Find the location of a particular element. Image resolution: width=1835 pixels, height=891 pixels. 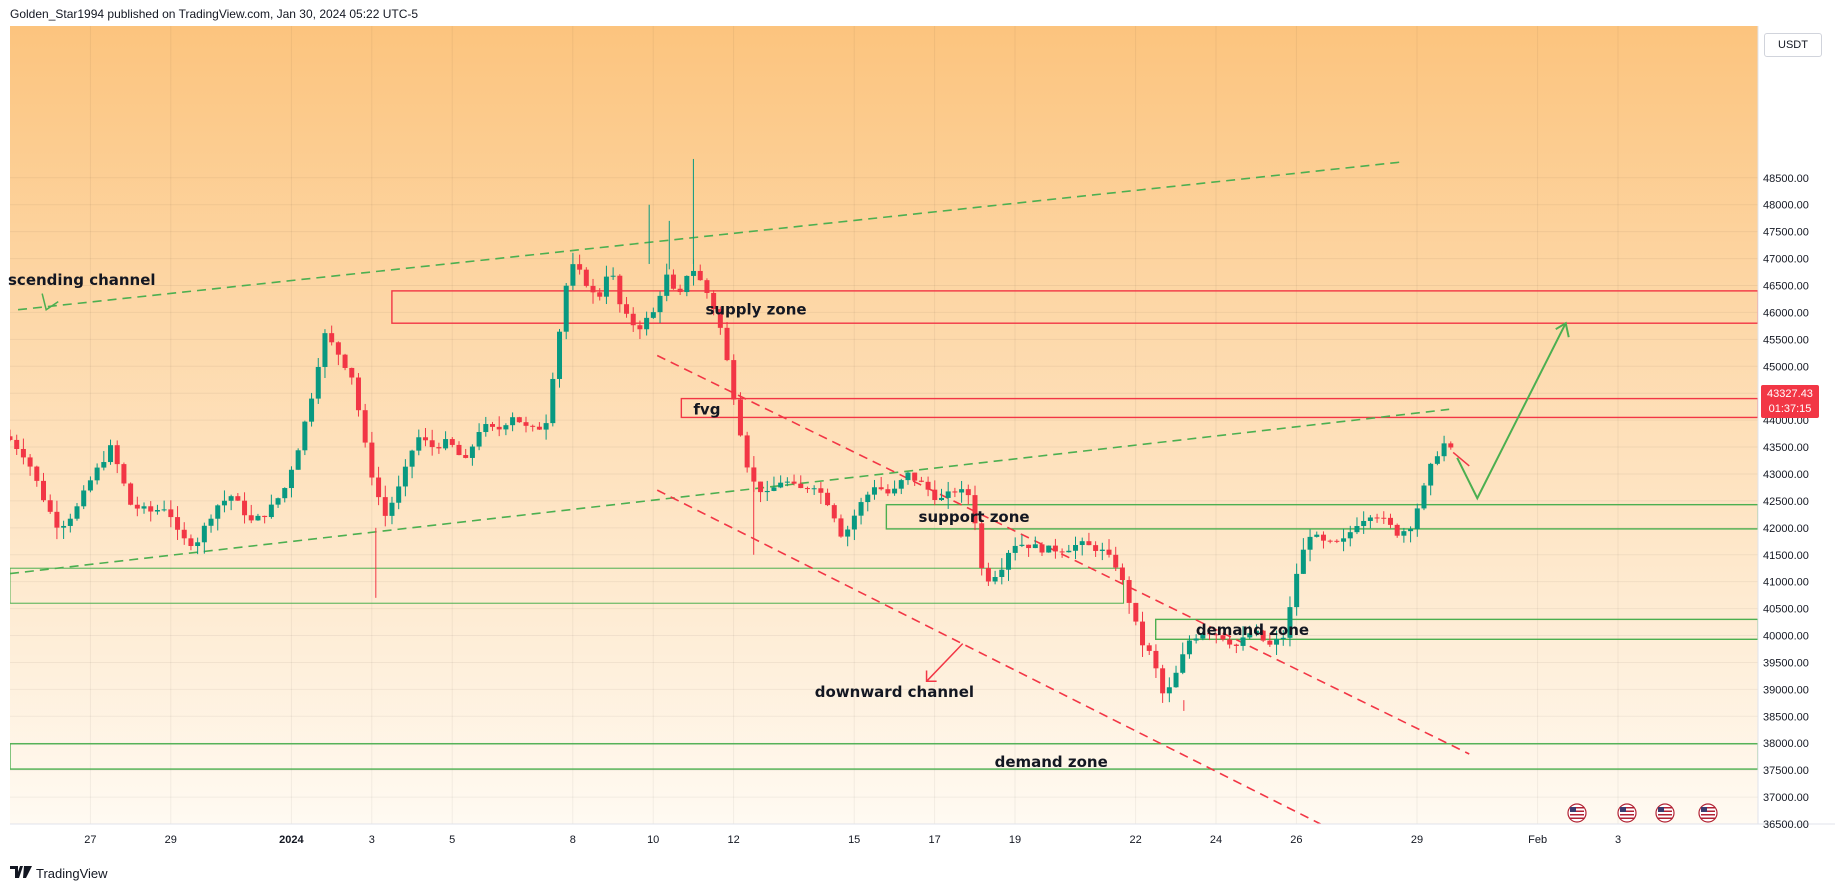

price-tick-label: 38000.00 is located at coordinates (1786, 744).